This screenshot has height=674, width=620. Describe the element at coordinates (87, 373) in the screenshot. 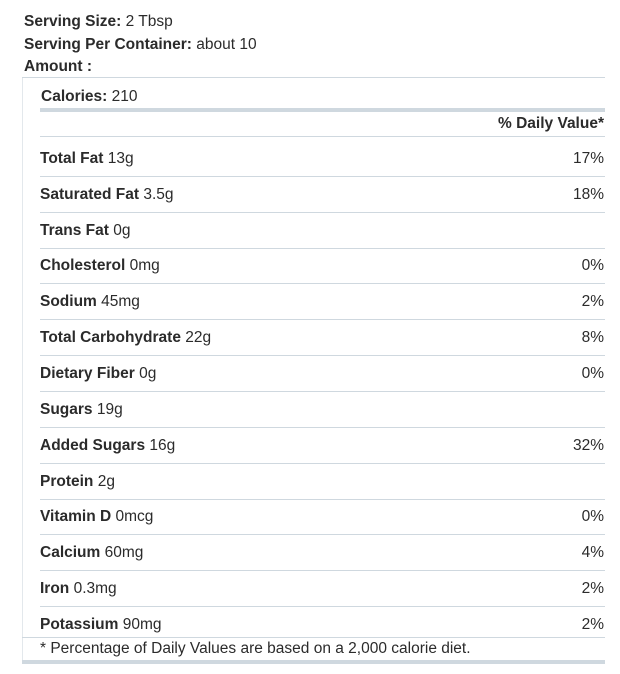

I see `nutrient-name: Dietary Fiber` at that location.